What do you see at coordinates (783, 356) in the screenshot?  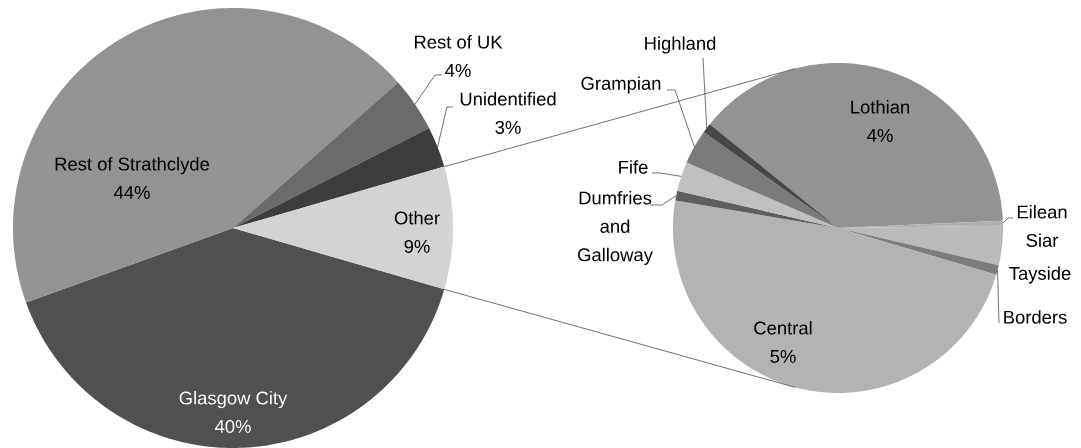 I see `data-label: 5%` at bounding box center [783, 356].